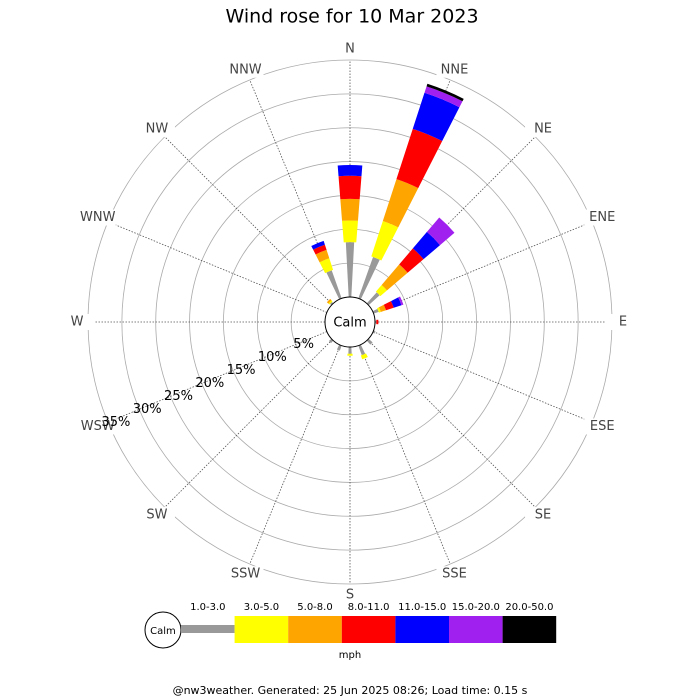 The width and height of the screenshot is (700, 700). I want to click on direction-label: SW, so click(156, 515).